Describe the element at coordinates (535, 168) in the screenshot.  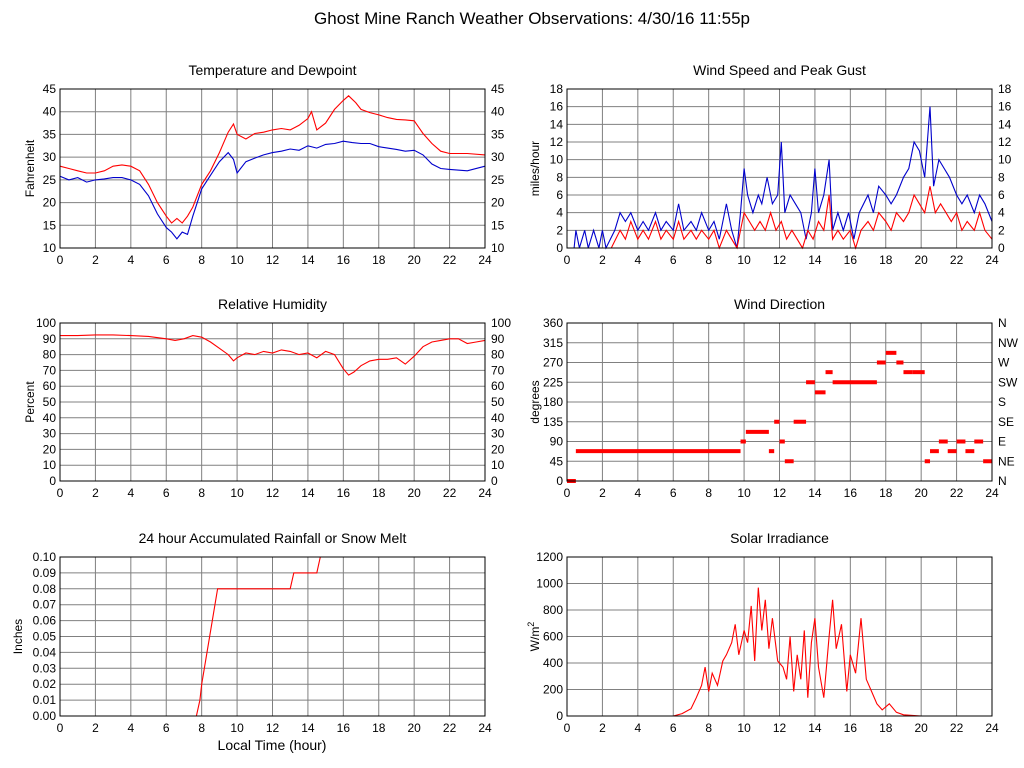
I see `wind-ylabel: miles/hour` at that location.